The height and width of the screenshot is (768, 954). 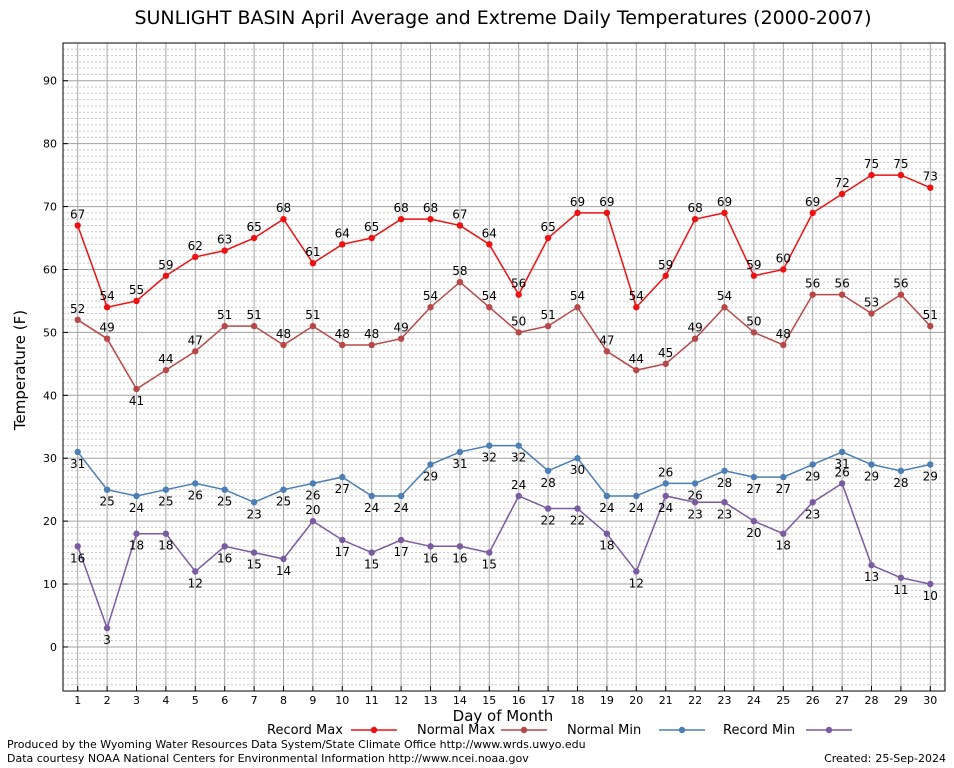 I want to click on data-label: 3, so click(x=107, y=640).